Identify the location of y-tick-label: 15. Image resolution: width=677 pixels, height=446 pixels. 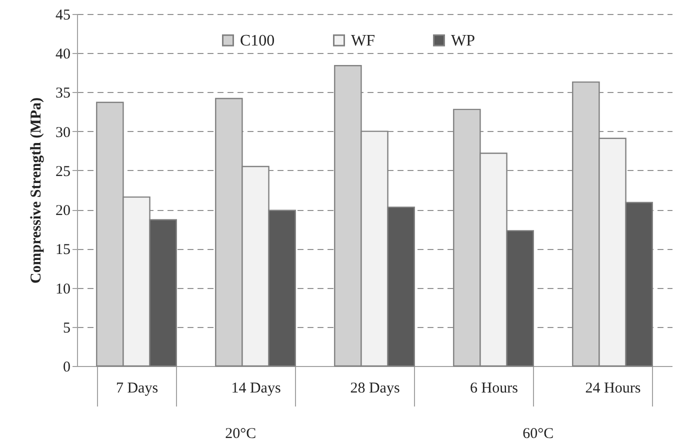
(63, 250).